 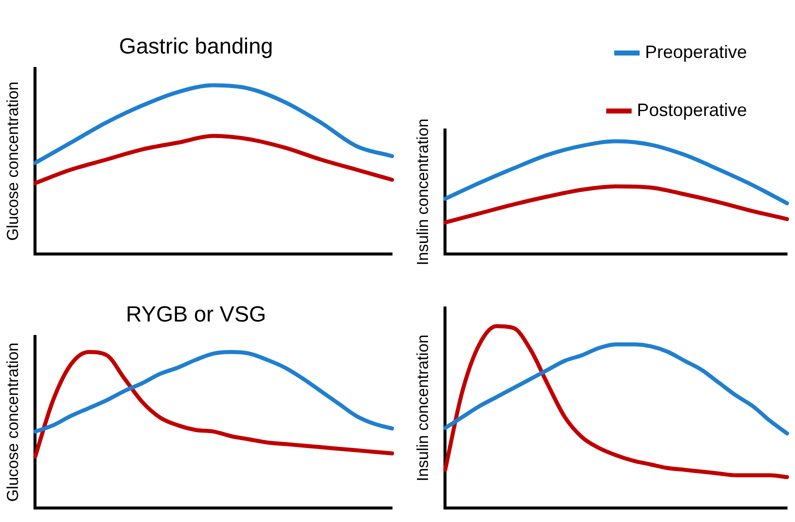 I want to click on chart-title: Gastric banding, so click(x=196, y=45).